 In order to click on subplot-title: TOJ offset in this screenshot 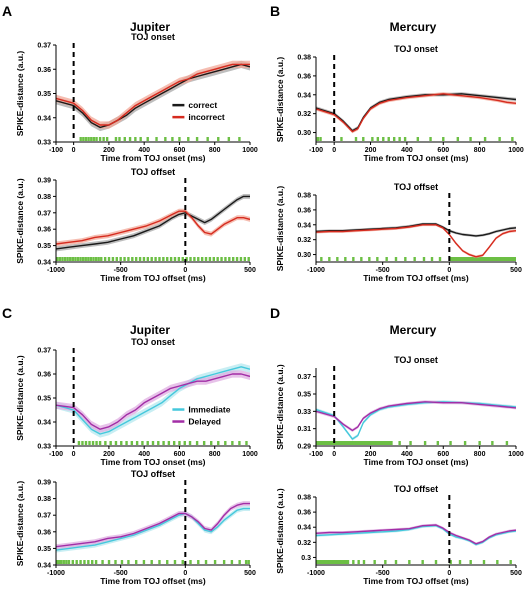, I will do `click(416, 489)`.